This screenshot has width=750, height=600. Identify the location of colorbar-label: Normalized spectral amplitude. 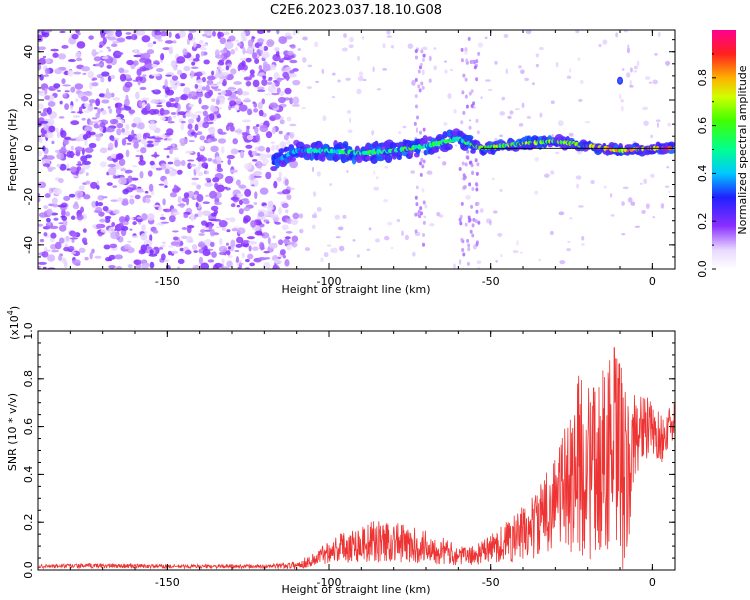
(742, 149).